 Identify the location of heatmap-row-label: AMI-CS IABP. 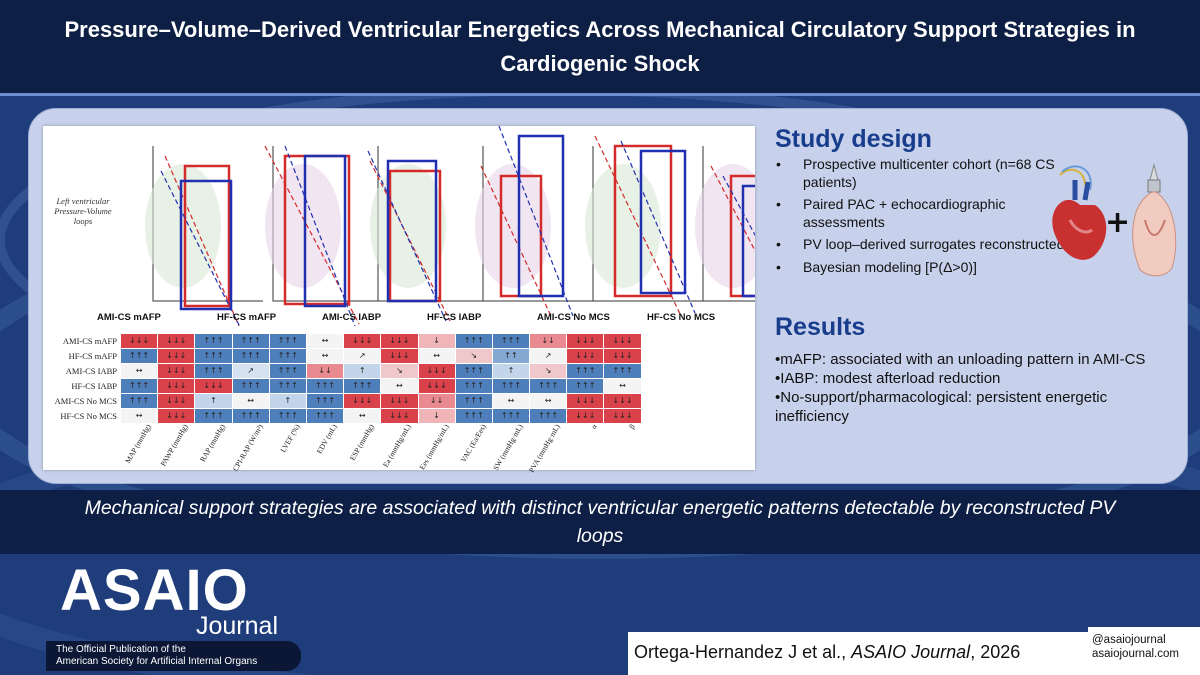
(91, 371).